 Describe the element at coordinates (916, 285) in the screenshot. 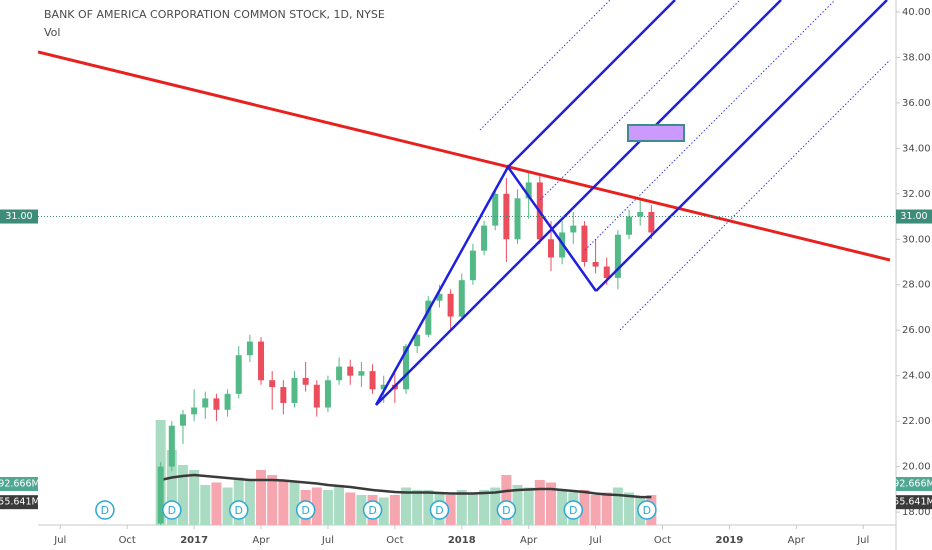

I see `y-tick-label: 28.00` at that location.